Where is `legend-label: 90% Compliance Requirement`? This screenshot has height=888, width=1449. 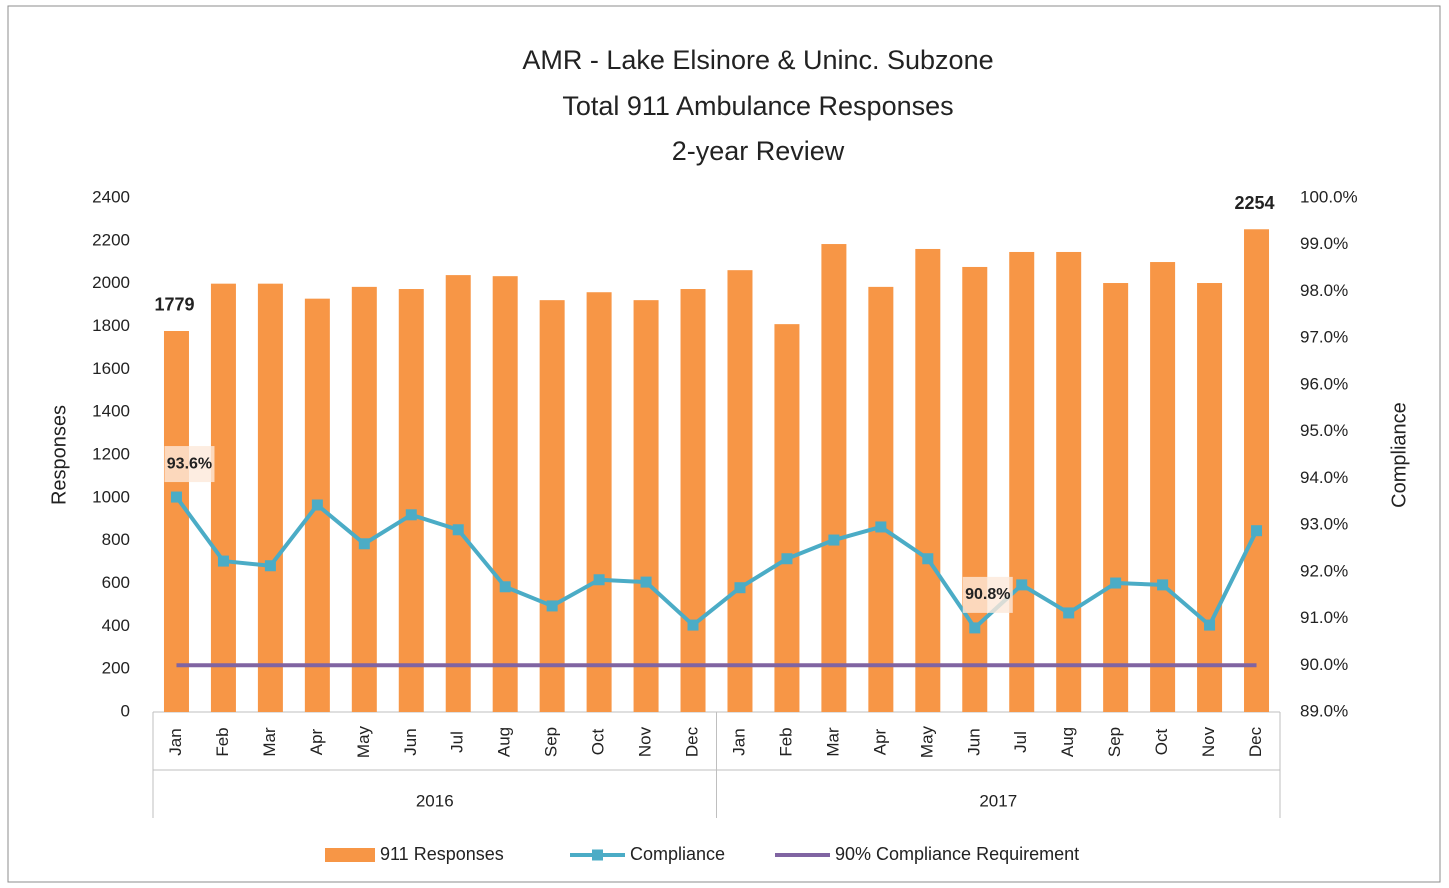
legend-label: 90% Compliance Requirement is located at coordinates (957, 854).